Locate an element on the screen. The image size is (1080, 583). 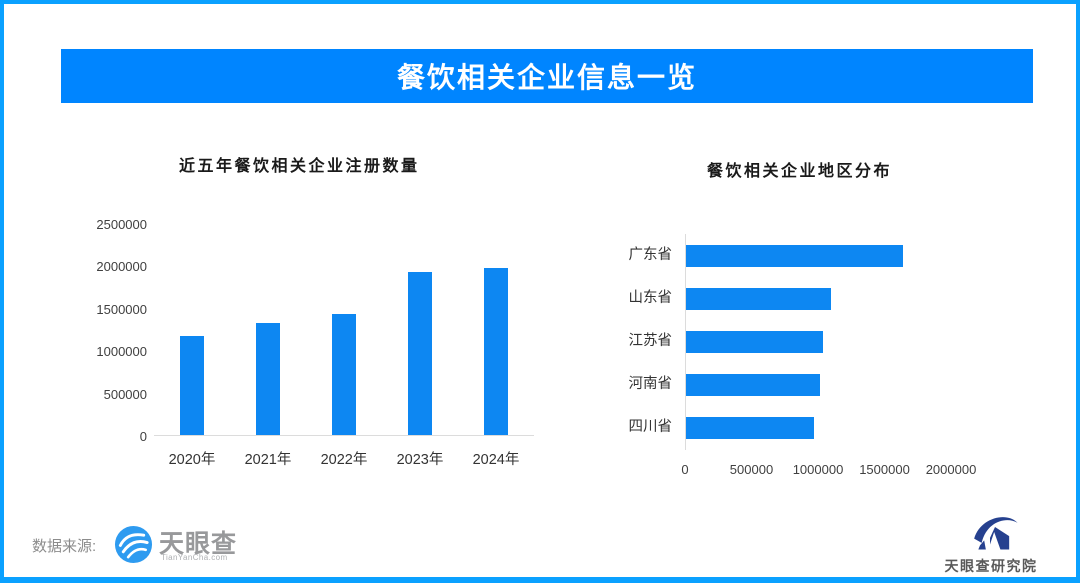
bar-广东省 is located at coordinates (794, 255).